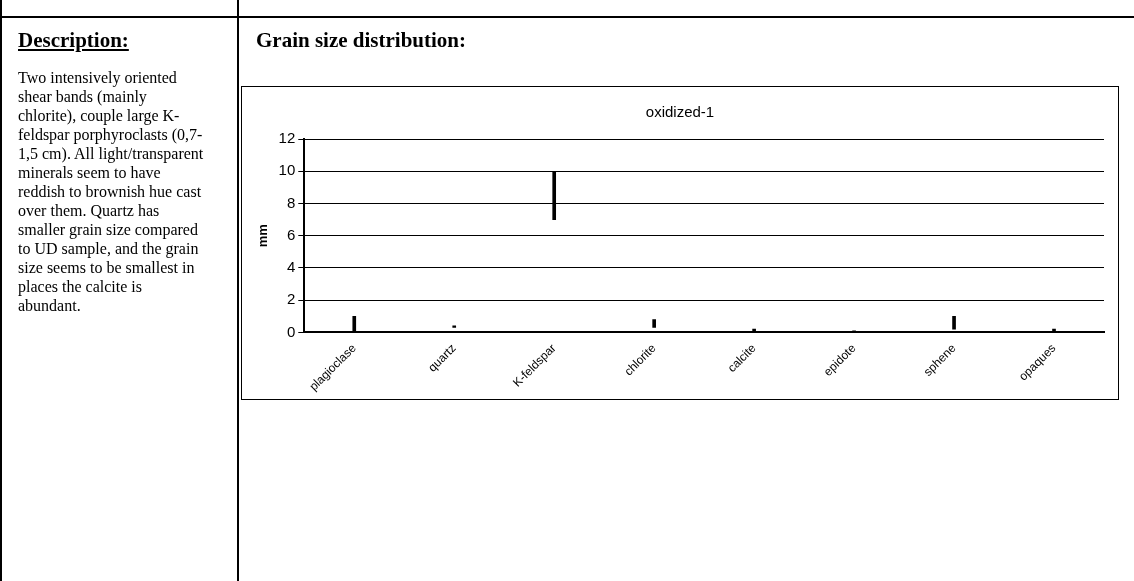 The height and width of the screenshot is (581, 1134). What do you see at coordinates (291, 267) in the screenshot?
I see `y-tick-label: 4` at bounding box center [291, 267].